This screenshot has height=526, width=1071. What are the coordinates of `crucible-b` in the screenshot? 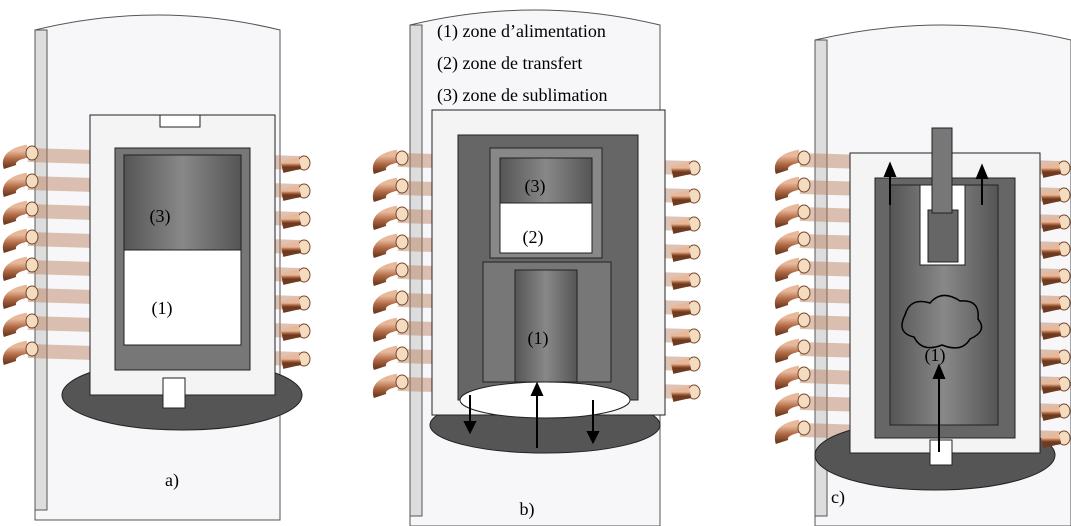 It's located at (547, 281).